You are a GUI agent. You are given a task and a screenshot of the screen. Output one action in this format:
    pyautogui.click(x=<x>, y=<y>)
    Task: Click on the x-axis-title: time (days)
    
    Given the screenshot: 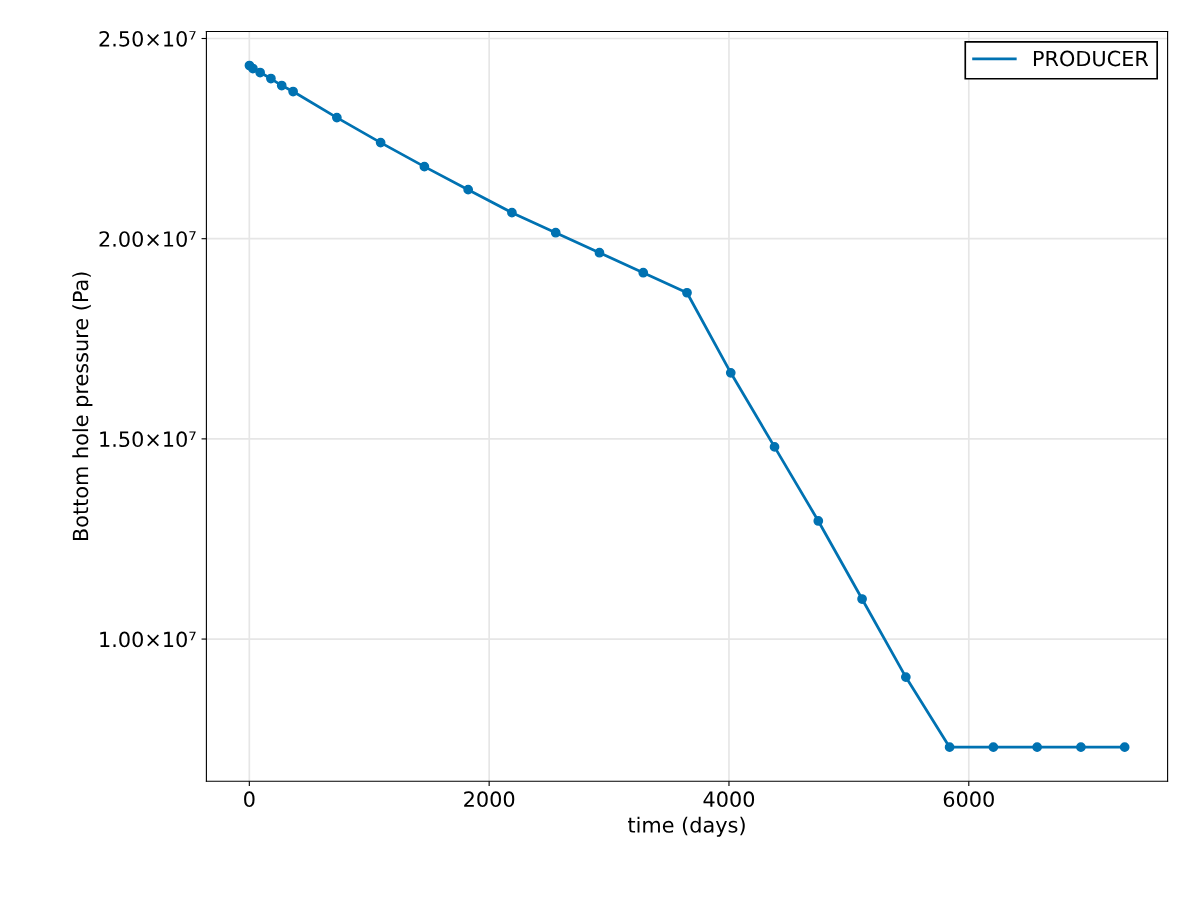 What is the action you would take?
    pyautogui.click(x=686, y=826)
    